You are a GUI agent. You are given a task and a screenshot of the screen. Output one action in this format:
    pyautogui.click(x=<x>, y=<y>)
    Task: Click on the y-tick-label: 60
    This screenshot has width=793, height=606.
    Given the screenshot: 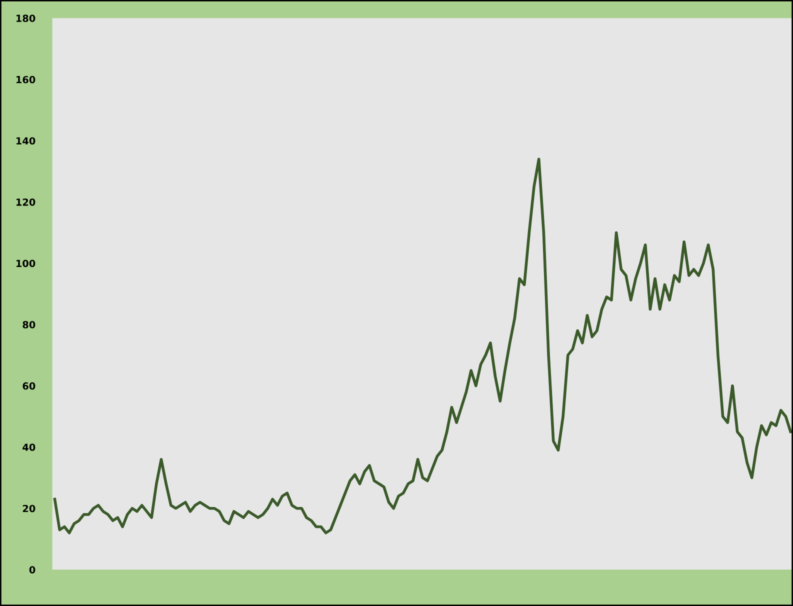 What is the action you would take?
    pyautogui.click(x=29, y=386)
    